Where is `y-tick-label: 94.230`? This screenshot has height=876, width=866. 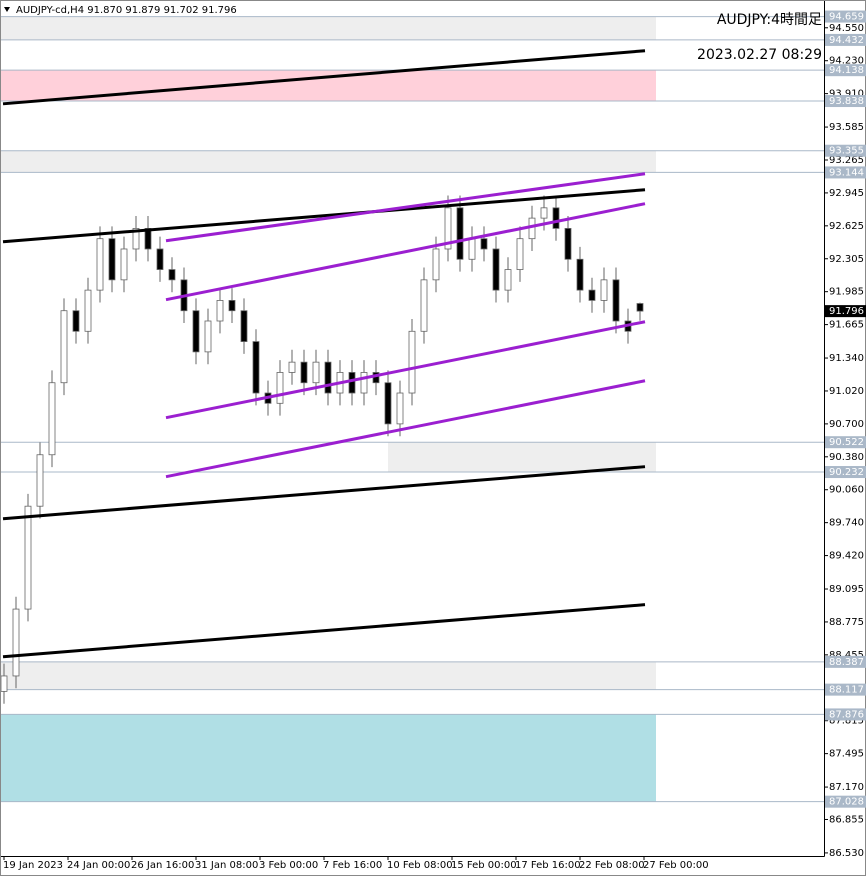
y-tick-label: 94.230 is located at coordinates (846, 61).